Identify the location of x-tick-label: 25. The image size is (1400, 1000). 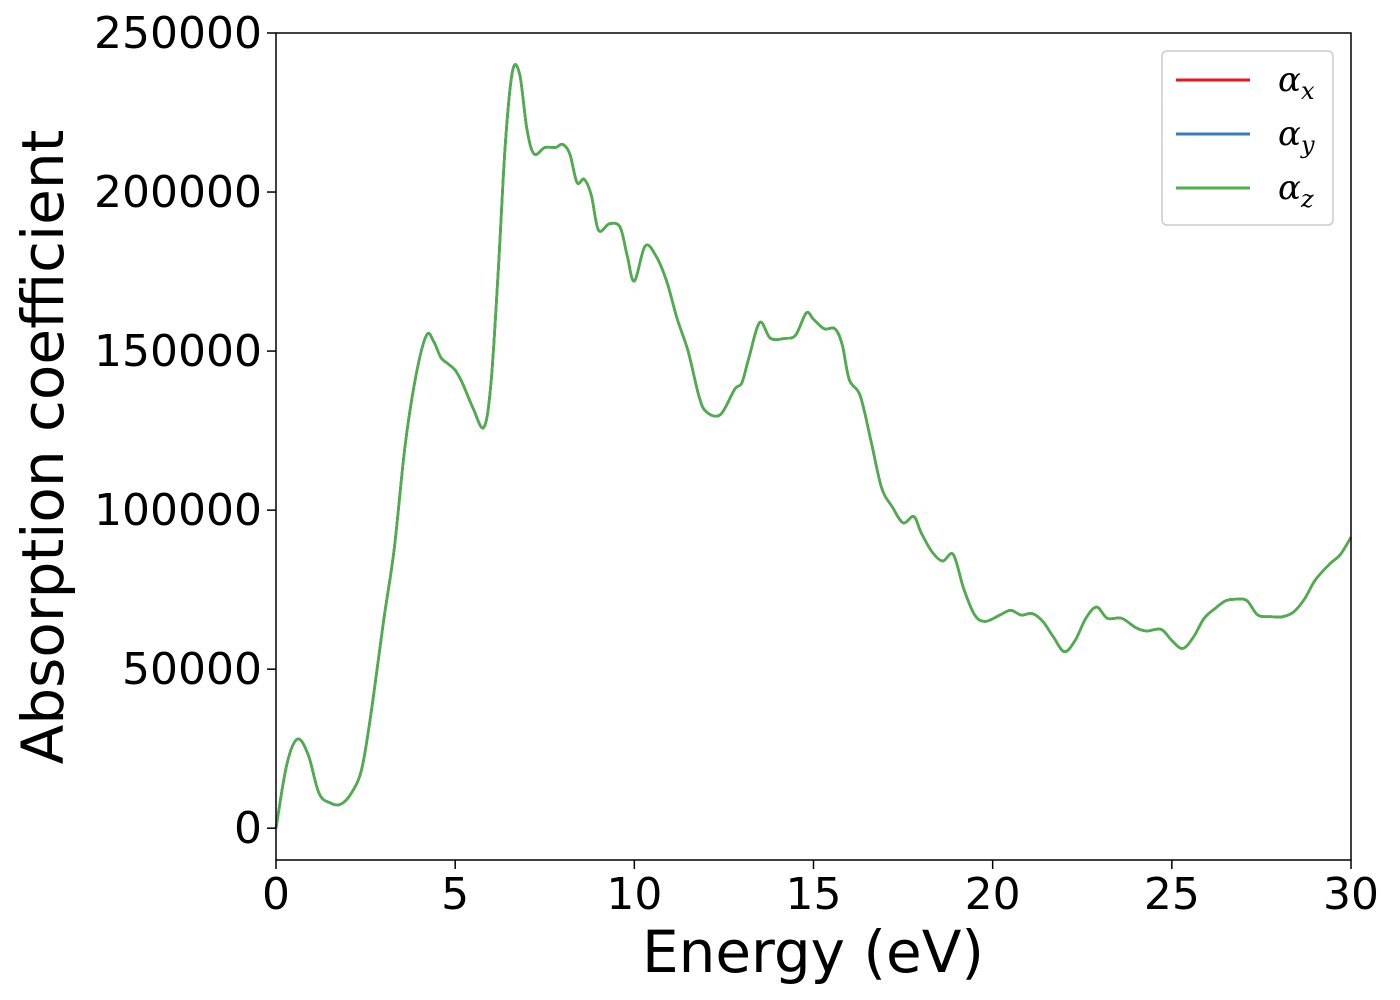
(1172, 894).